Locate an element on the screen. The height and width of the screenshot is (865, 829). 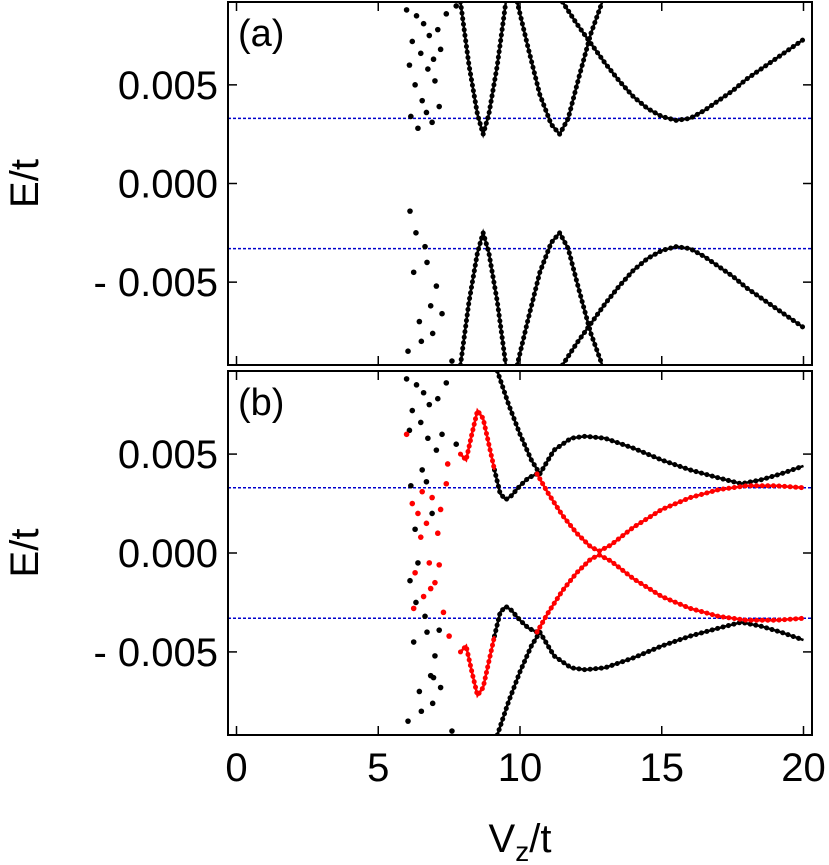
y-tick-label: 0.005 is located at coordinates (168, 455).